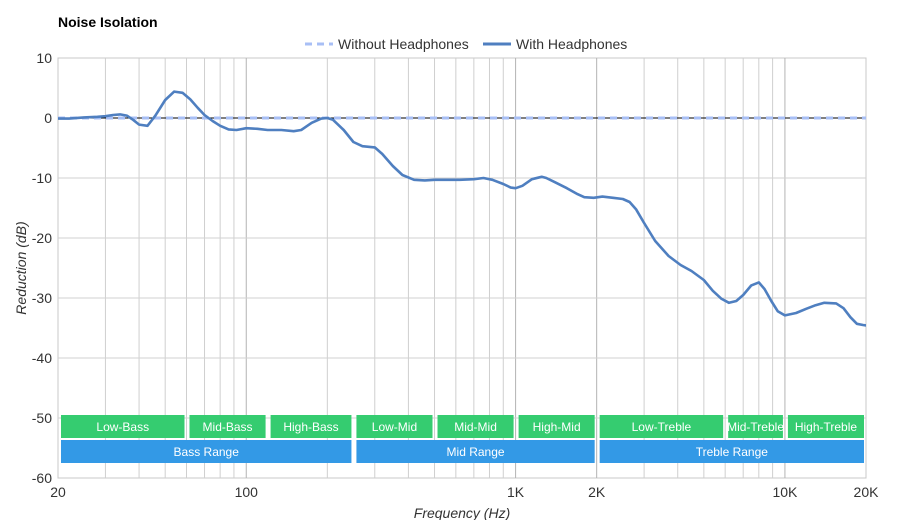  I want to click on band-mid-mid, so click(475, 426).